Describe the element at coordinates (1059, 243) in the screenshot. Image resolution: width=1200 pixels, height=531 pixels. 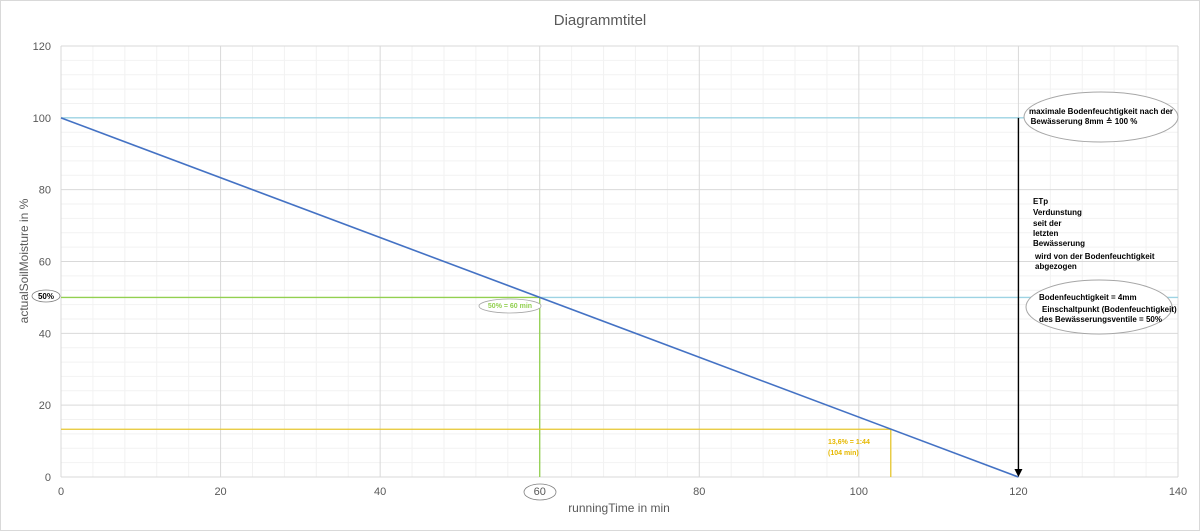
I see `etp-line-5: Bewässerung` at that location.